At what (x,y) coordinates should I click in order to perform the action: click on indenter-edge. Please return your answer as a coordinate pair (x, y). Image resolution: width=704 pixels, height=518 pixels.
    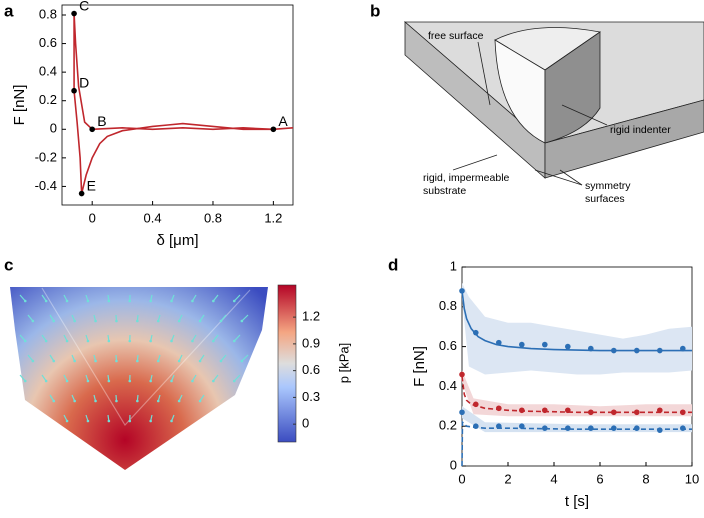
    Looking at the image, I should click on (146, 356).